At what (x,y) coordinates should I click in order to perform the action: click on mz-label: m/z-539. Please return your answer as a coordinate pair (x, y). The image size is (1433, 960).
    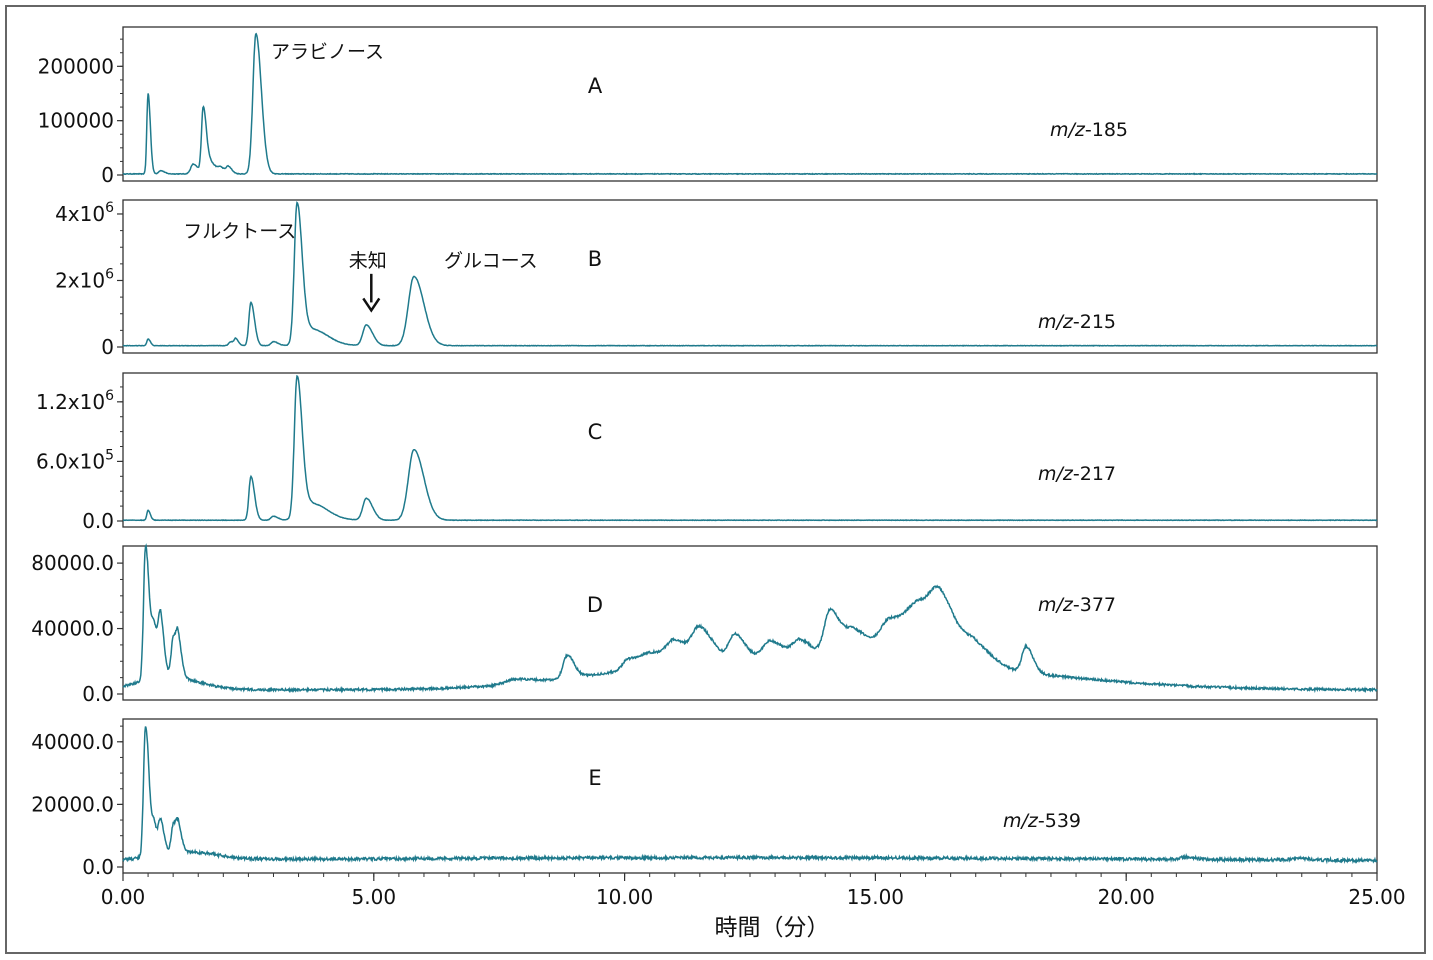
    Looking at the image, I should click on (1042, 821).